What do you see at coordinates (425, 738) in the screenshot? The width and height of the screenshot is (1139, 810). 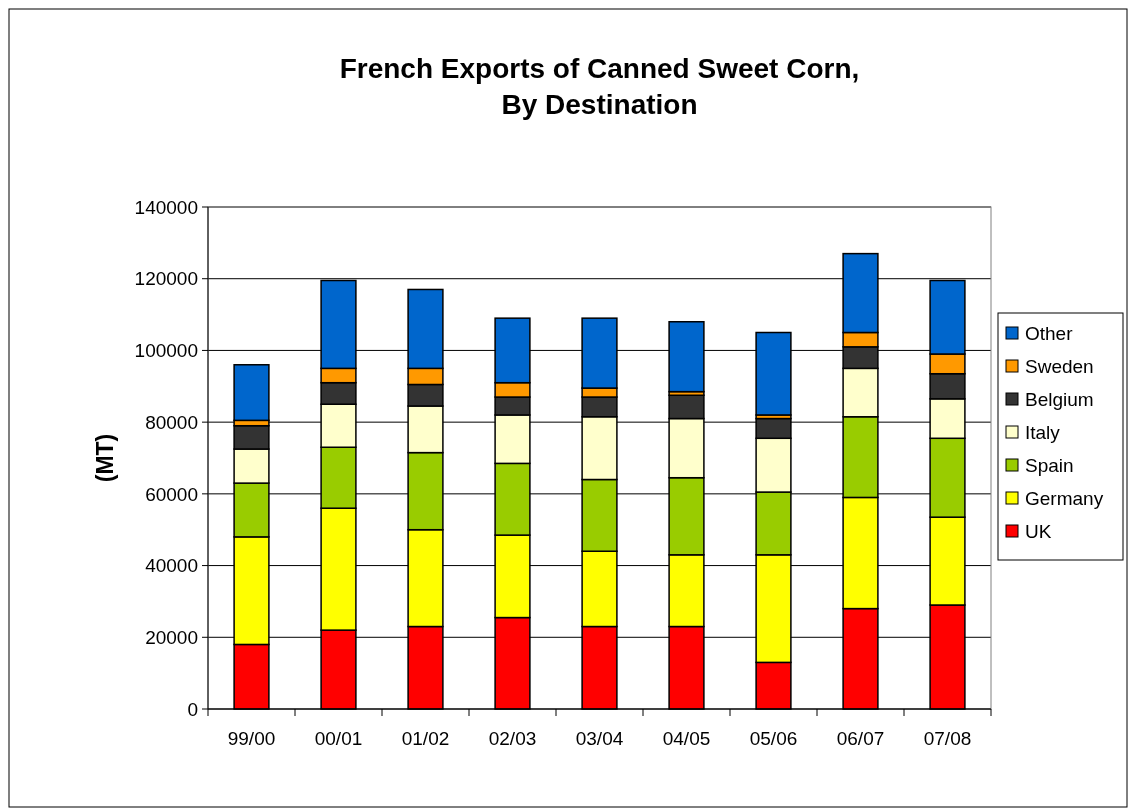 I see `x-tick-label: 01/02` at bounding box center [425, 738].